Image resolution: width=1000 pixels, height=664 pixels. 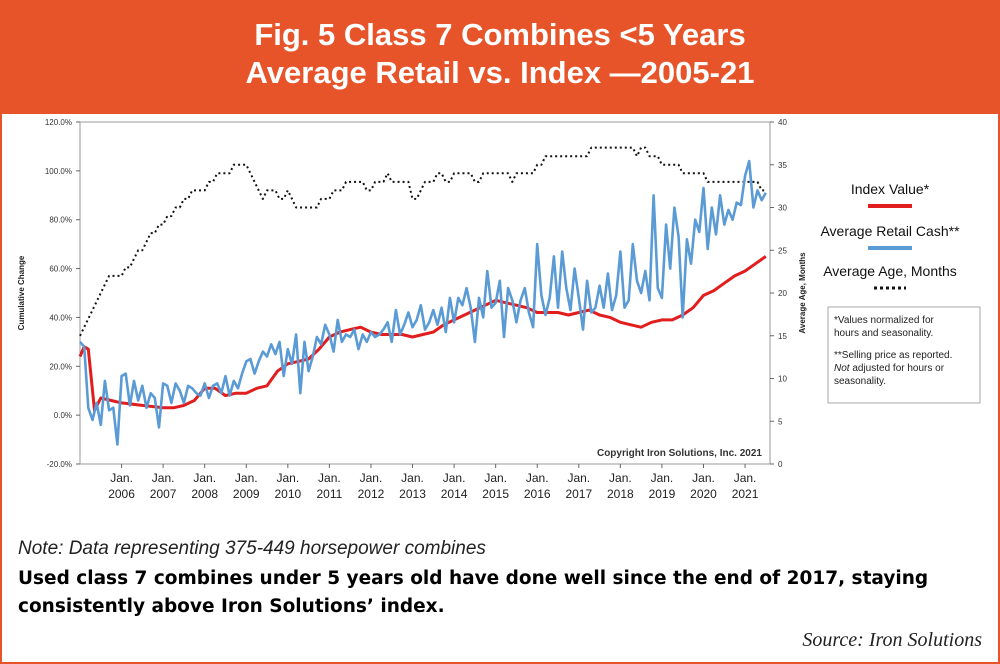 What do you see at coordinates (500, 72) in the screenshot?
I see `figure-title-line-2: Average Retail vs. Index —2005-21` at bounding box center [500, 72].